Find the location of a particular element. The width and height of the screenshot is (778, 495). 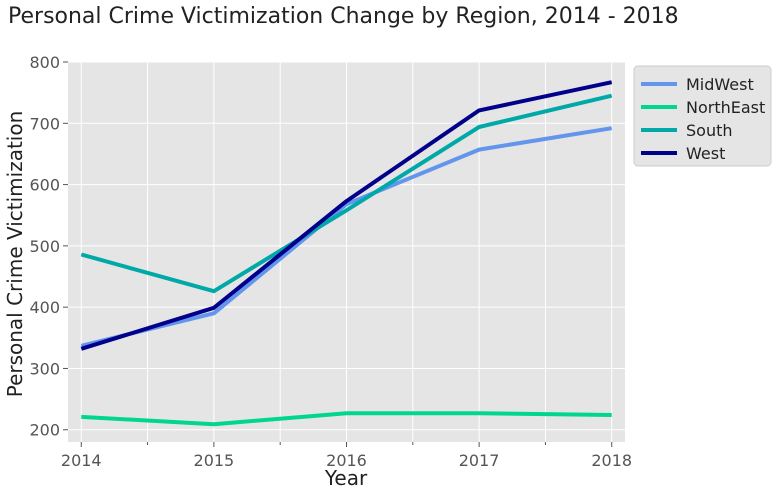

y-tick-label: 500 is located at coordinates (44, 246).